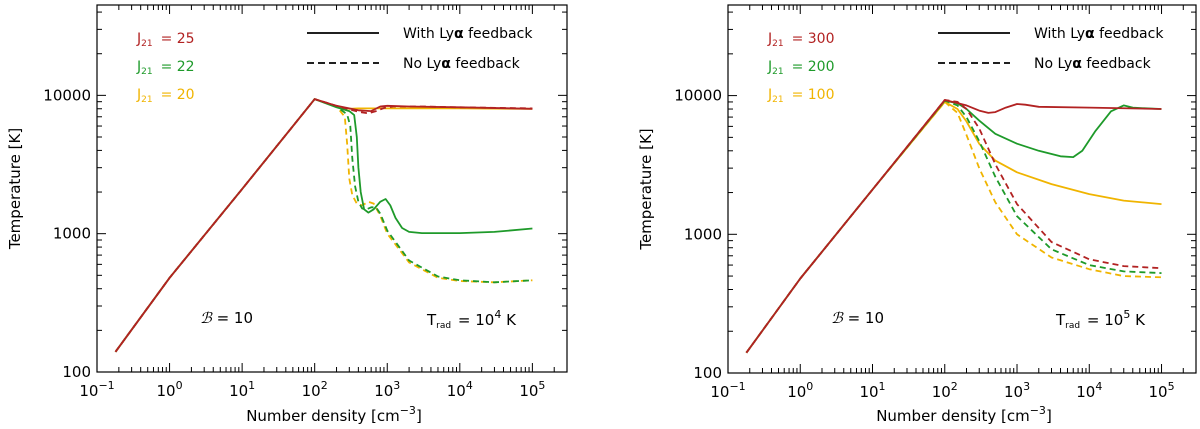 This screenshot has width=1200, height=429. Describe the element at coordinates (165, 96) in the screenshot. I see `legend-series-entry: J21 = 20` at that location.